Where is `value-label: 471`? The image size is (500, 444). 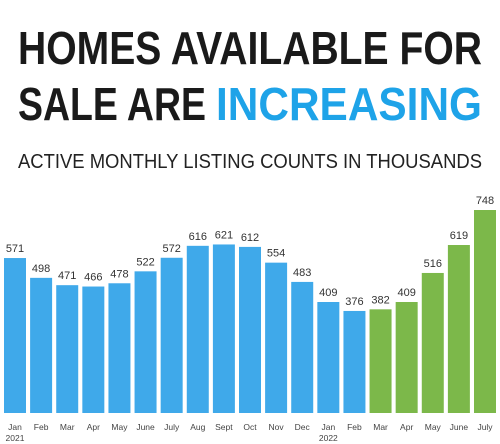 value-label: 471 is located at coordinates (67, 276).